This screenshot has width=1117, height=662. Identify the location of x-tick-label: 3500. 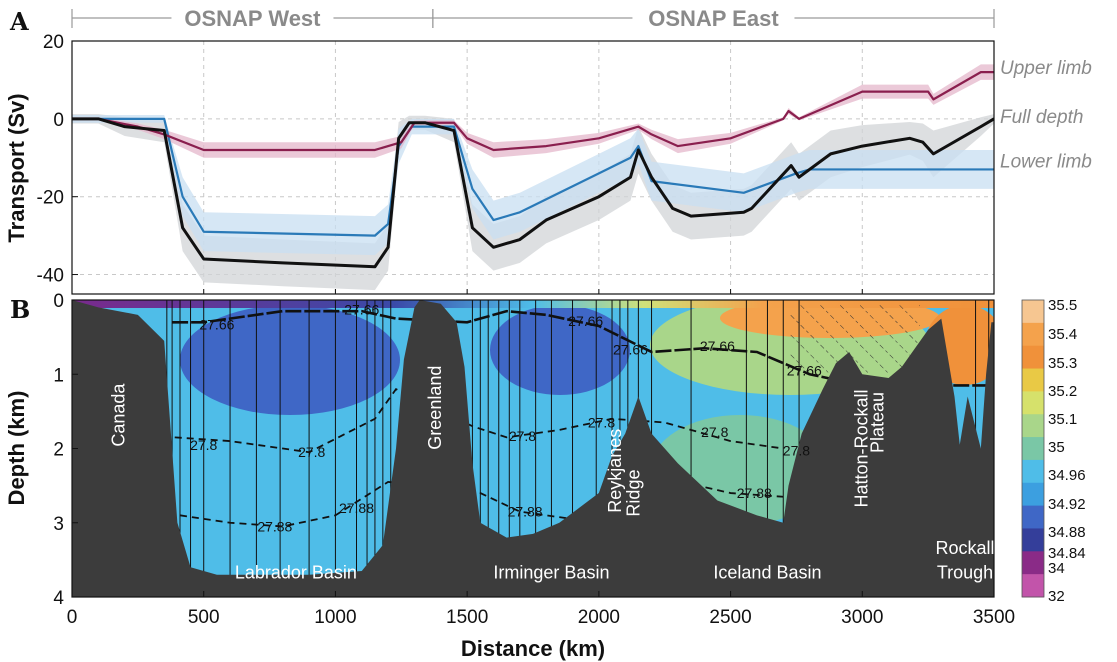
(994, 617).